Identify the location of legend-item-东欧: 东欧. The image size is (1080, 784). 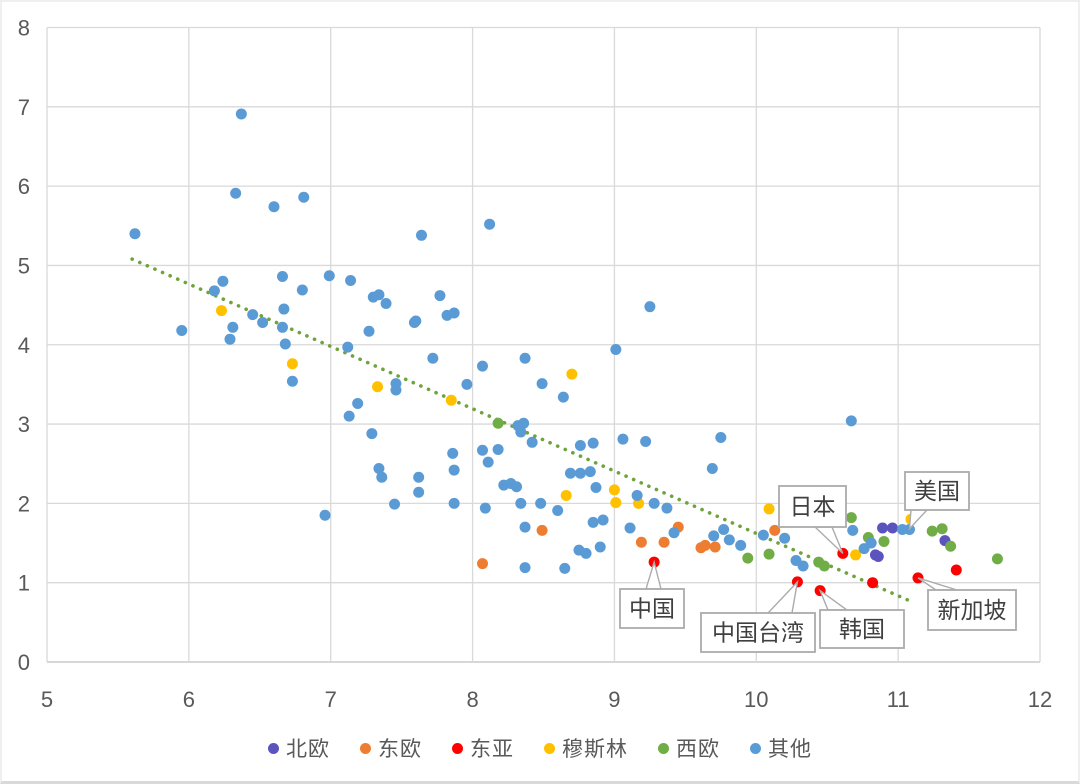
(391, 748).